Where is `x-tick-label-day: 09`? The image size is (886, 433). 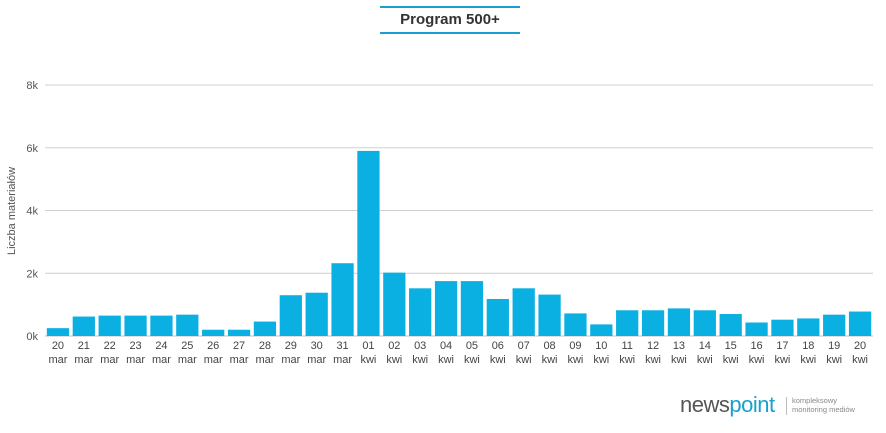
x-tick-label-day: 09 is located at coordinates (575, 346).